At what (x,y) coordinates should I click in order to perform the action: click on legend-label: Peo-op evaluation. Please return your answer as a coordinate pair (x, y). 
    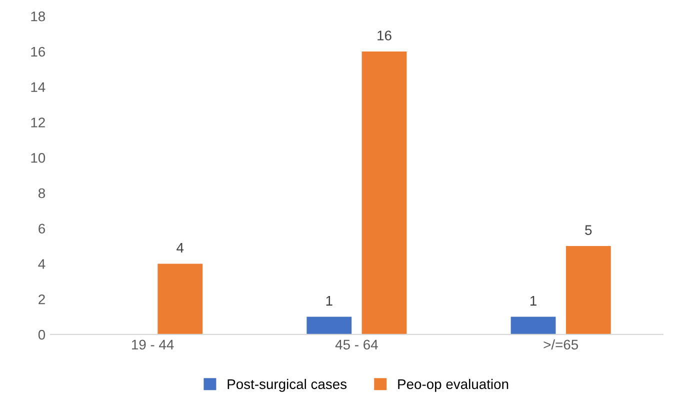
    Looking at the image, I should click on (453, 385).